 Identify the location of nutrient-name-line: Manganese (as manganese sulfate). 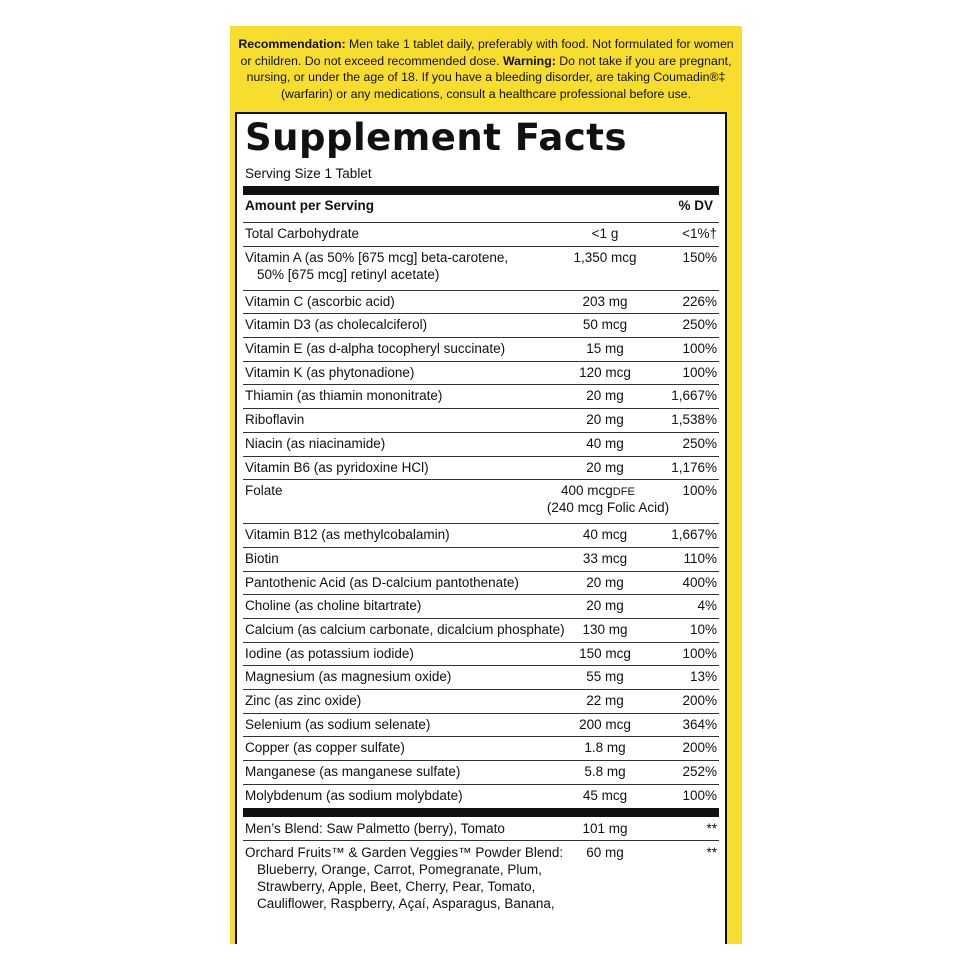
(353, 772).